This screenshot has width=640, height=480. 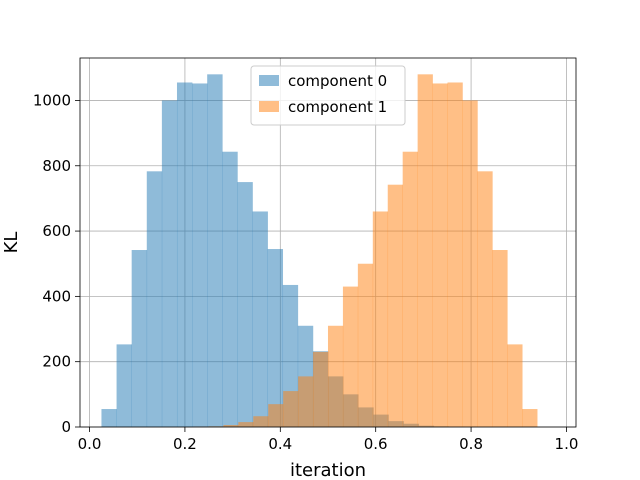 I want to click on y-axis-label: KL, so click(x=11, y=243).